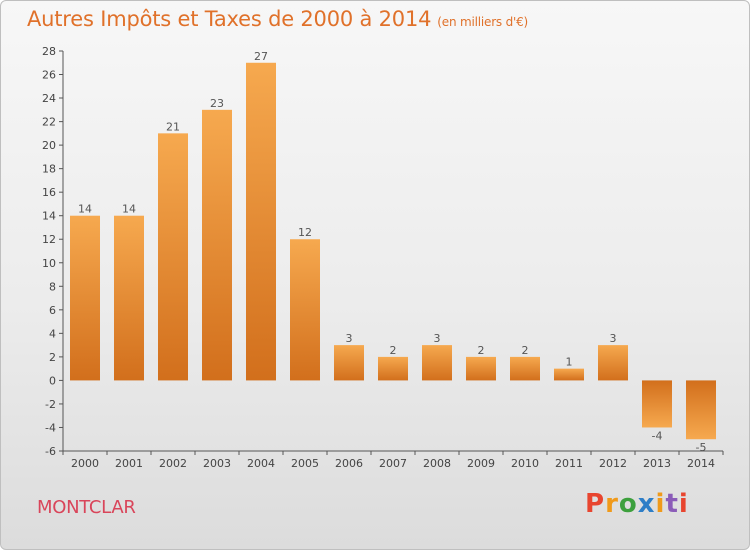  Describe the element at coordinates (49, 169) in the screenshot. I see `y-tick-label: 18` at that location.